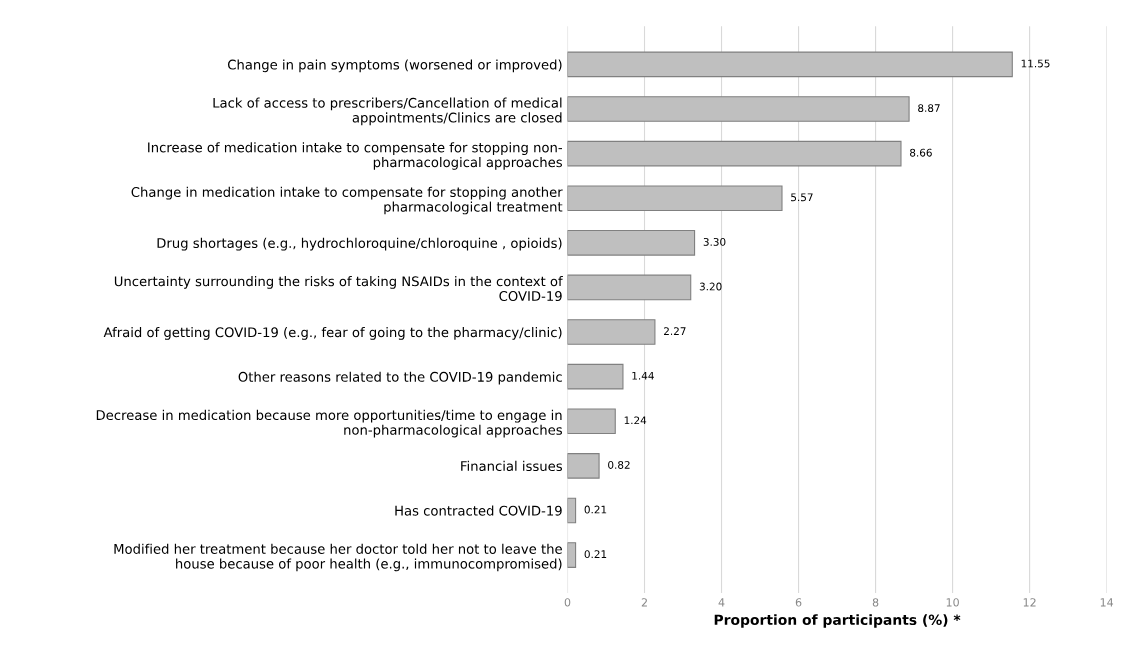 This screenshot has width=1135, height=659. I want to click on y-tick-label: Modified her treatment because her doctor told her not to leave the house because of poor health (e.g., immunocompromised), so click(338, 557).